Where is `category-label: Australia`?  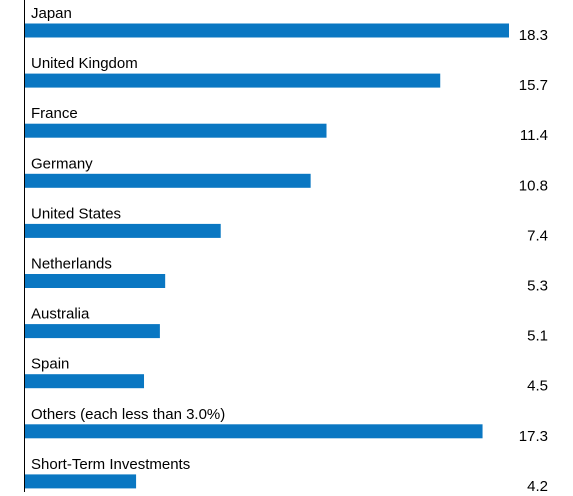
category-label: Australia is located at coordinates (60, 314).